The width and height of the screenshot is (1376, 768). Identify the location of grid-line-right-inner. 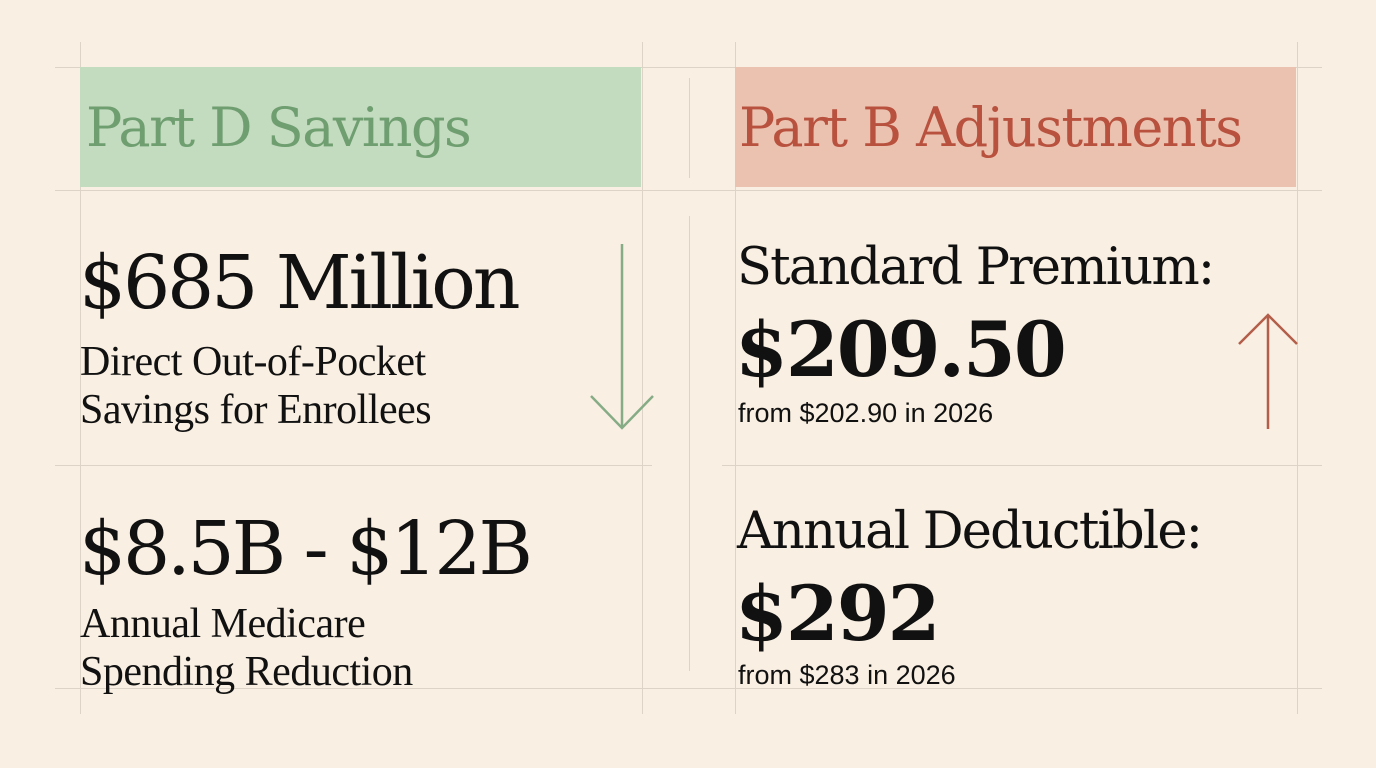
(735, 378).